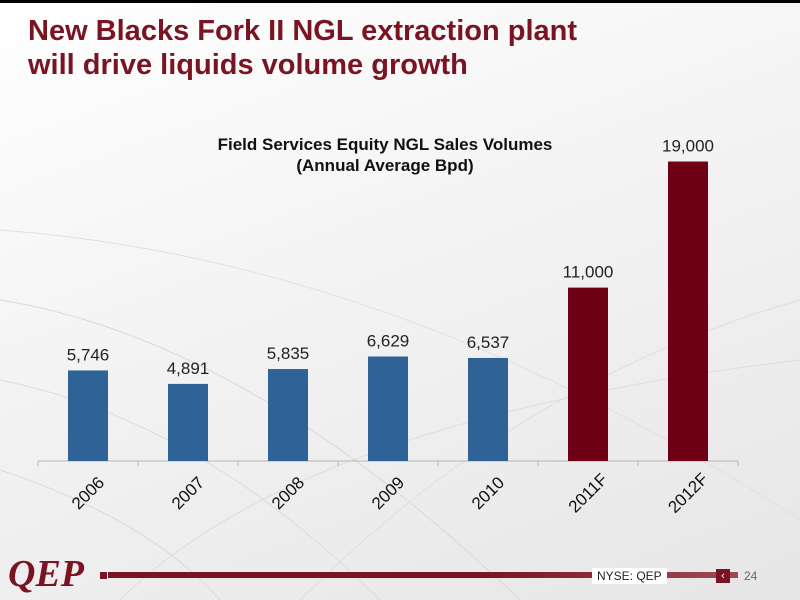 The width and height of the screenshot is (800, 600). I want to click on x-tick-label-2007: 2007, so click(188, 493).